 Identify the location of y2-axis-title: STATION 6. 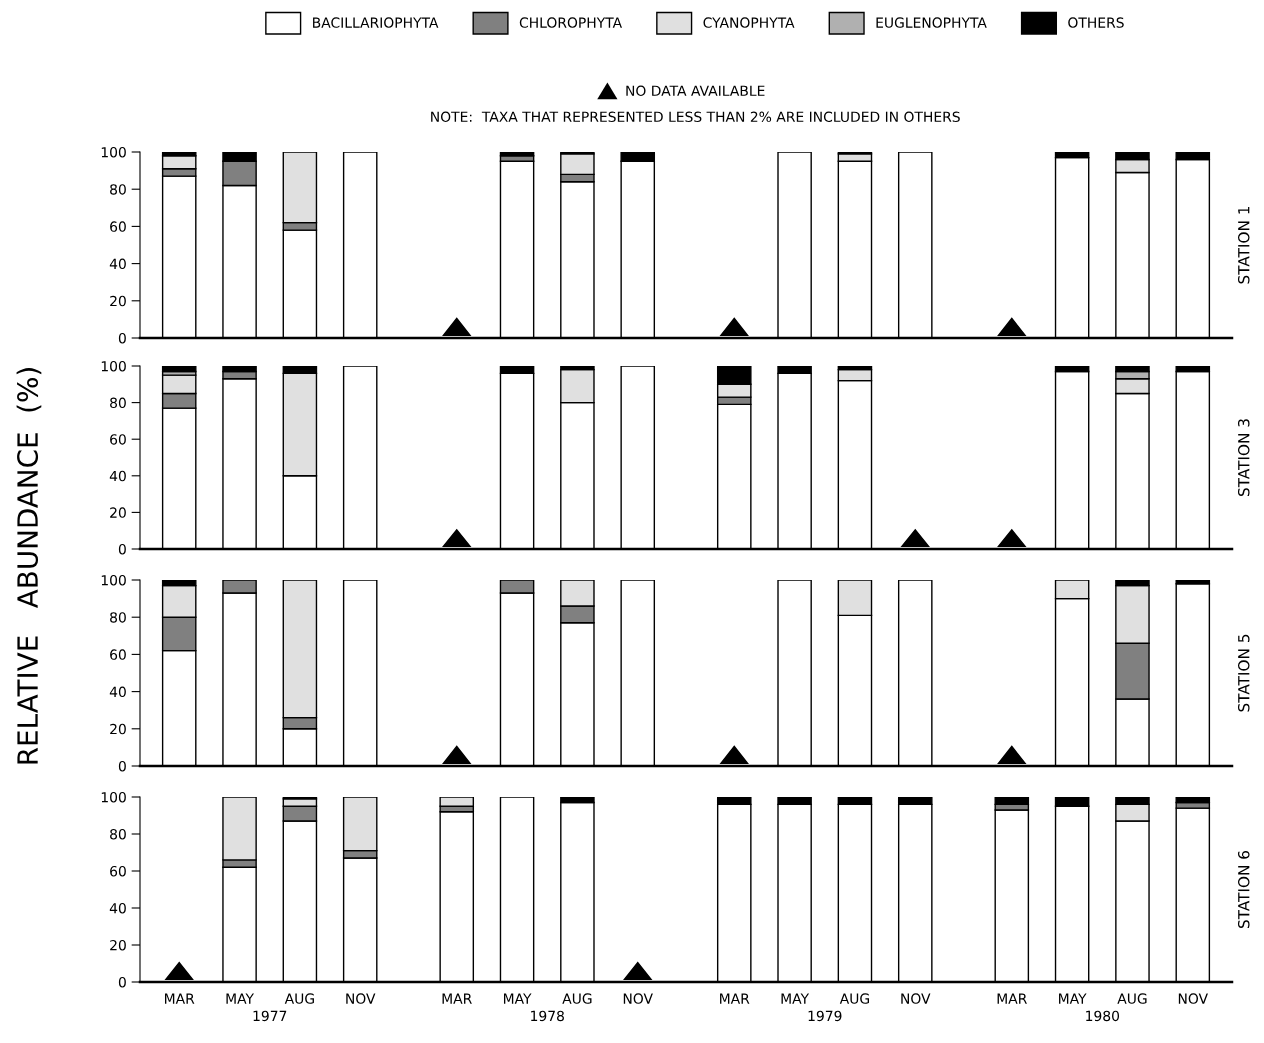
(1243, 889).